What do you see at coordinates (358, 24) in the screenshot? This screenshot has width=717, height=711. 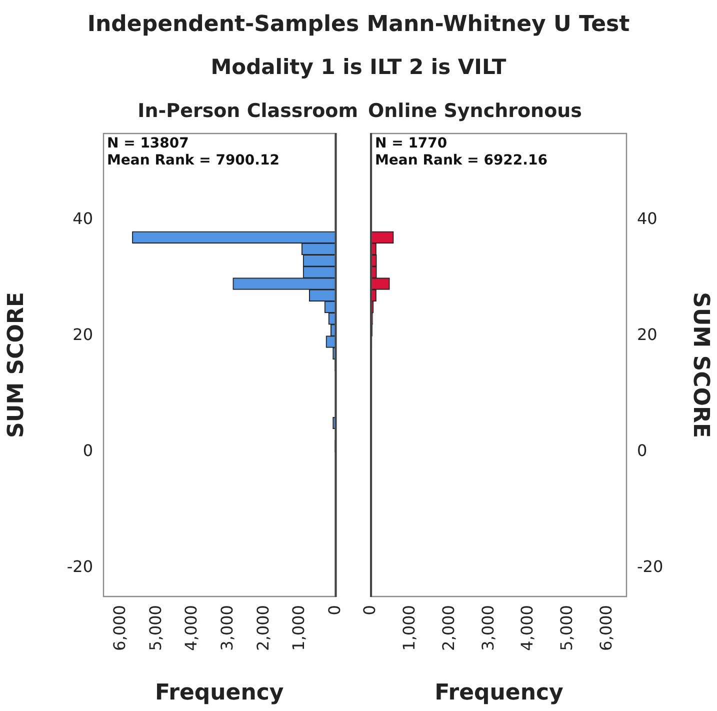 I see `chart-title: Independent-Samples Mann-Whitney U Test` at bounding box center [358, 24].